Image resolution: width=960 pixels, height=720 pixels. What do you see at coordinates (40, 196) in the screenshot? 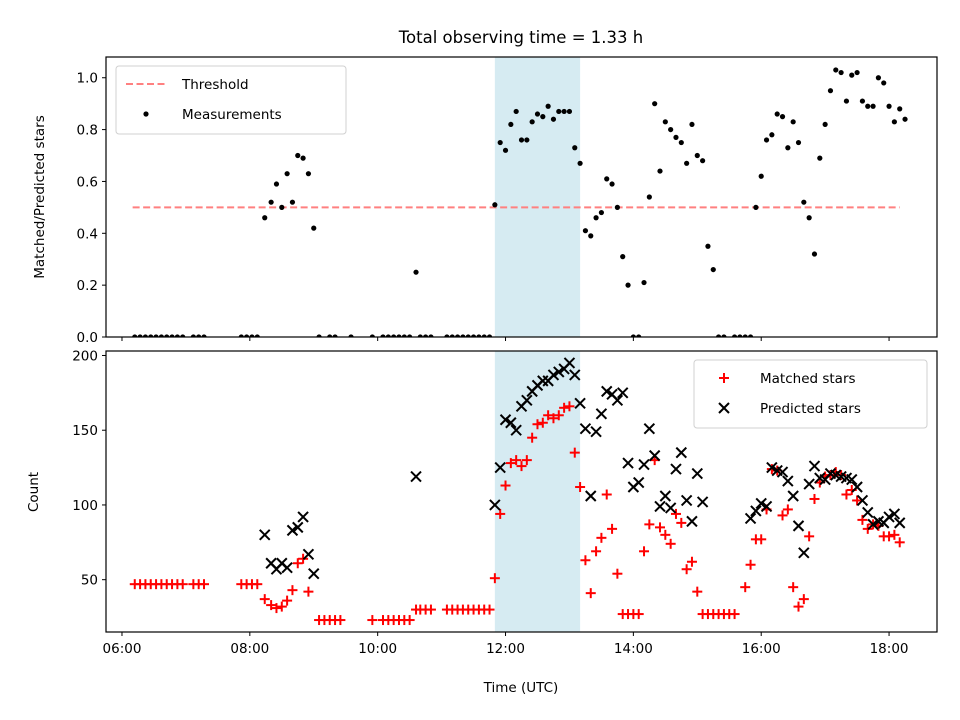
I see `y-axis-label-top: Matched/Predicted stars` at bounding box center [40, 196].